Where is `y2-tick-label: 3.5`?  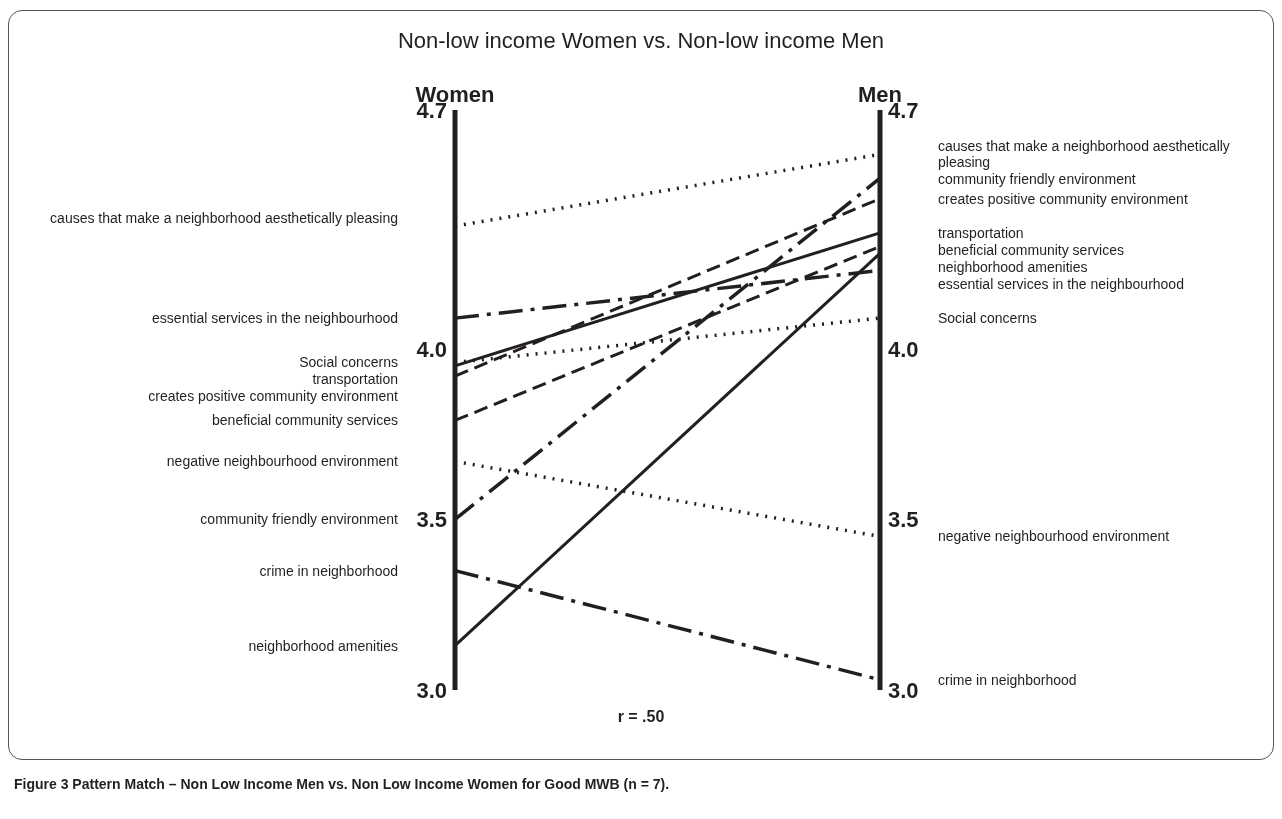
y2-tick-label: 3.5 is located at coordinates (903, 520).